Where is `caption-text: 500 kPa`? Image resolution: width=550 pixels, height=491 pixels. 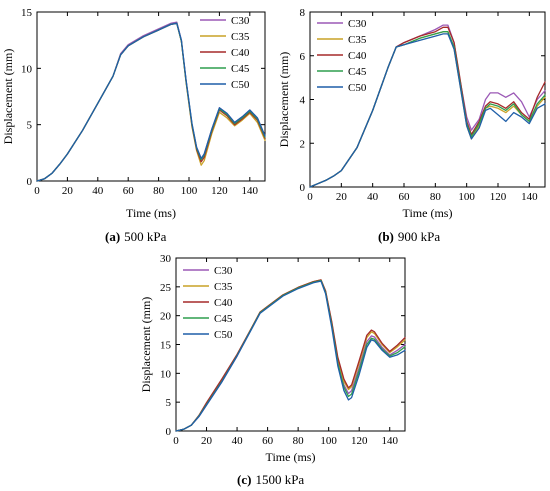 caption-text: 500 kPa is located at coordinates (145, 236).